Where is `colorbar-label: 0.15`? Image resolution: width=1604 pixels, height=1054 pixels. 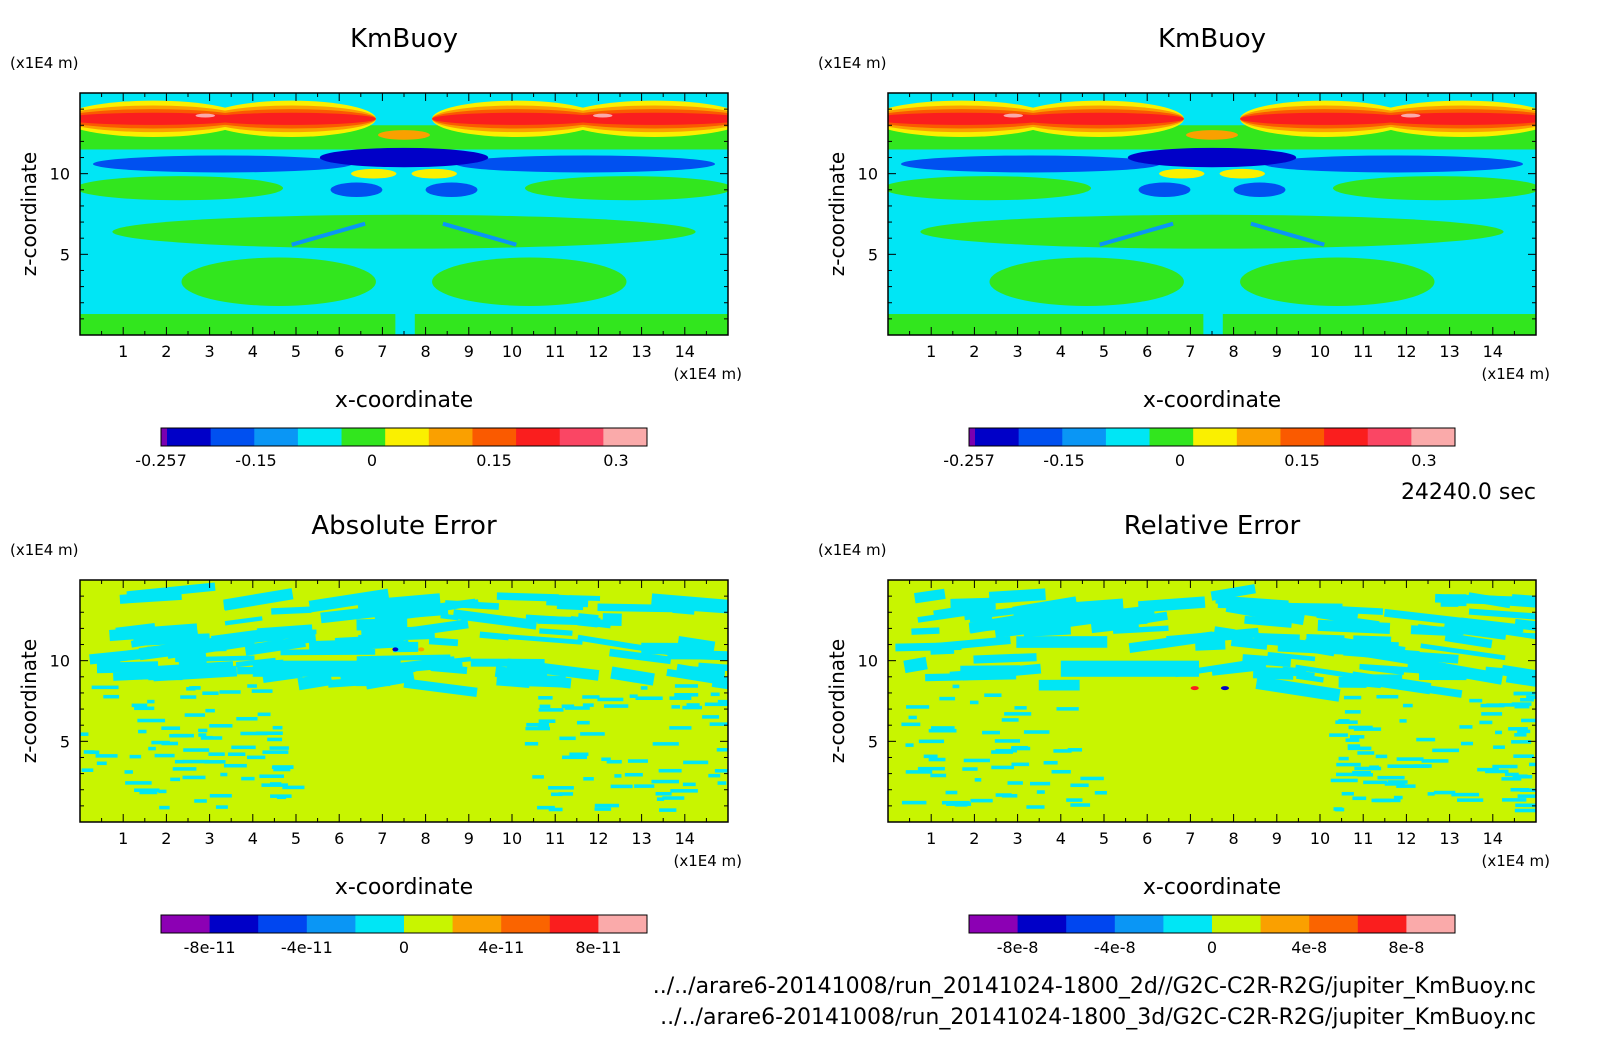 colorbar-label: 0.15 is located at coordinates (494, 460).